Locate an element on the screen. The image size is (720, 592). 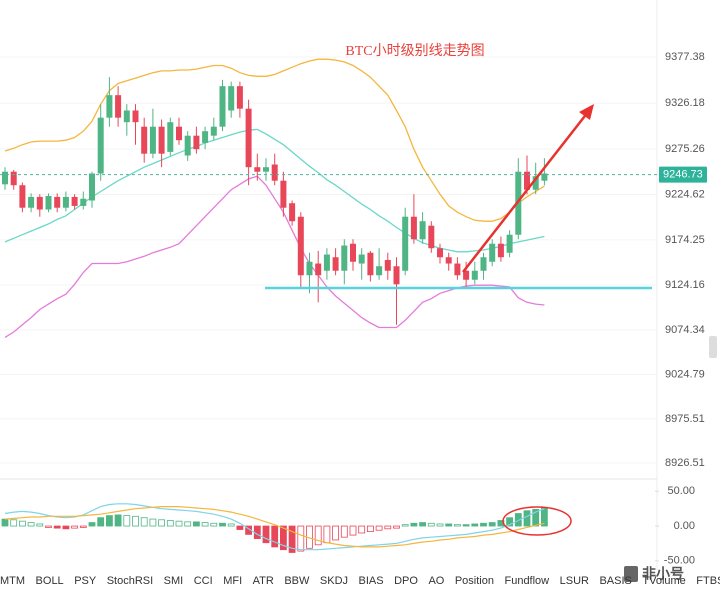
indicator-tab: FTBS is located at coordinates (708, 581).